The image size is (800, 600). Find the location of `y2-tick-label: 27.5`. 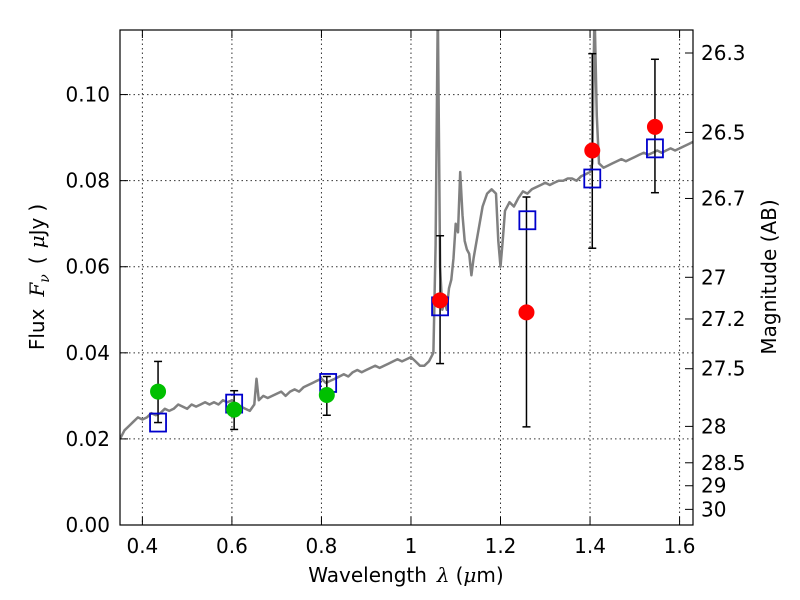

y2-tick-label: 27.5 is located at coordinates (723, 369).